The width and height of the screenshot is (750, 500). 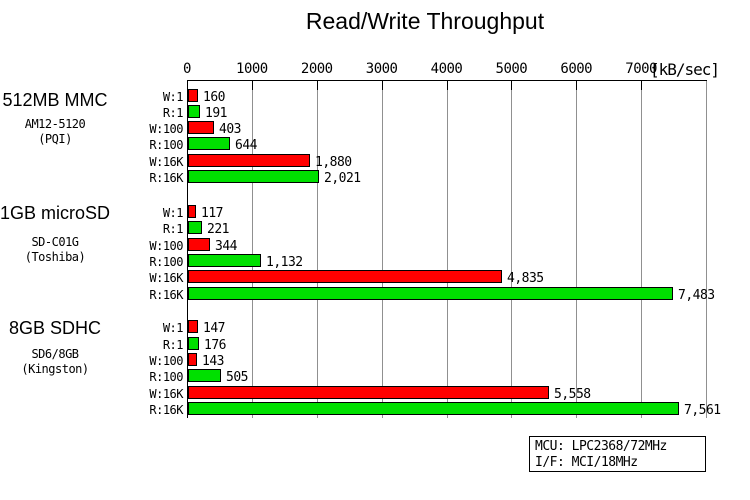 What do you see at coordinates (446, 69) in the screenshot?
I see `axis-tick-label: 4000` at bounding box center [446, 69].